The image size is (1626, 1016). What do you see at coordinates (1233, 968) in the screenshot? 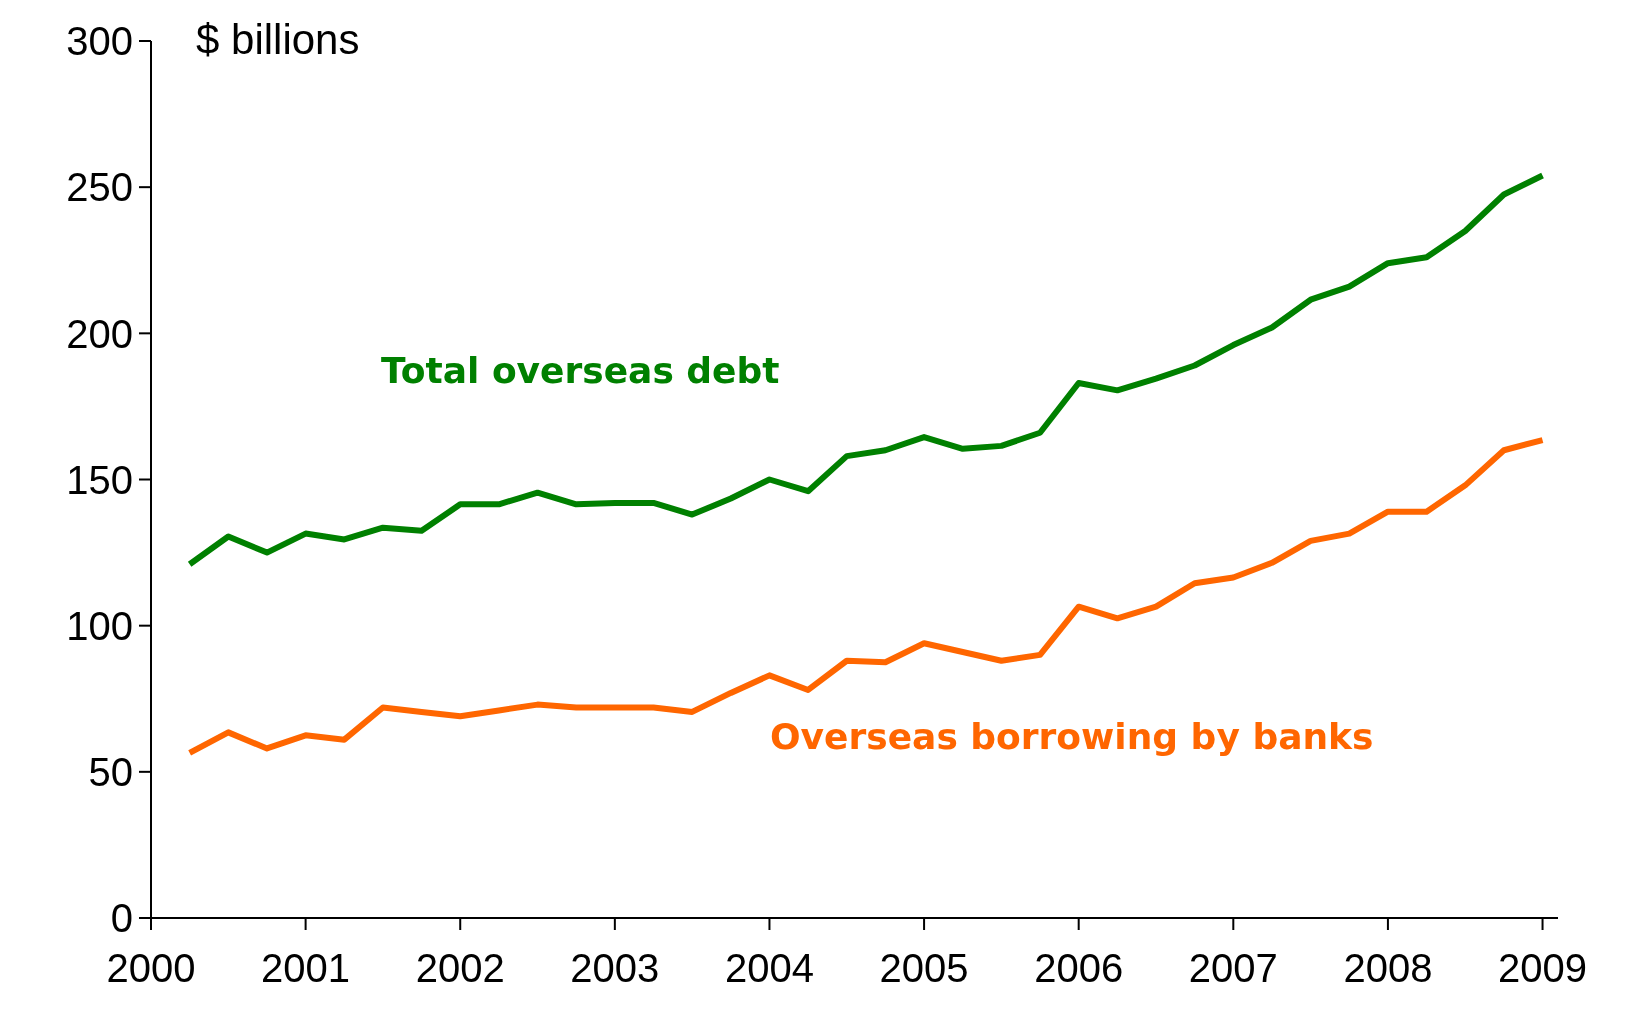
I see `x-tick-label: 2007` at bounding box center [1233, 968].